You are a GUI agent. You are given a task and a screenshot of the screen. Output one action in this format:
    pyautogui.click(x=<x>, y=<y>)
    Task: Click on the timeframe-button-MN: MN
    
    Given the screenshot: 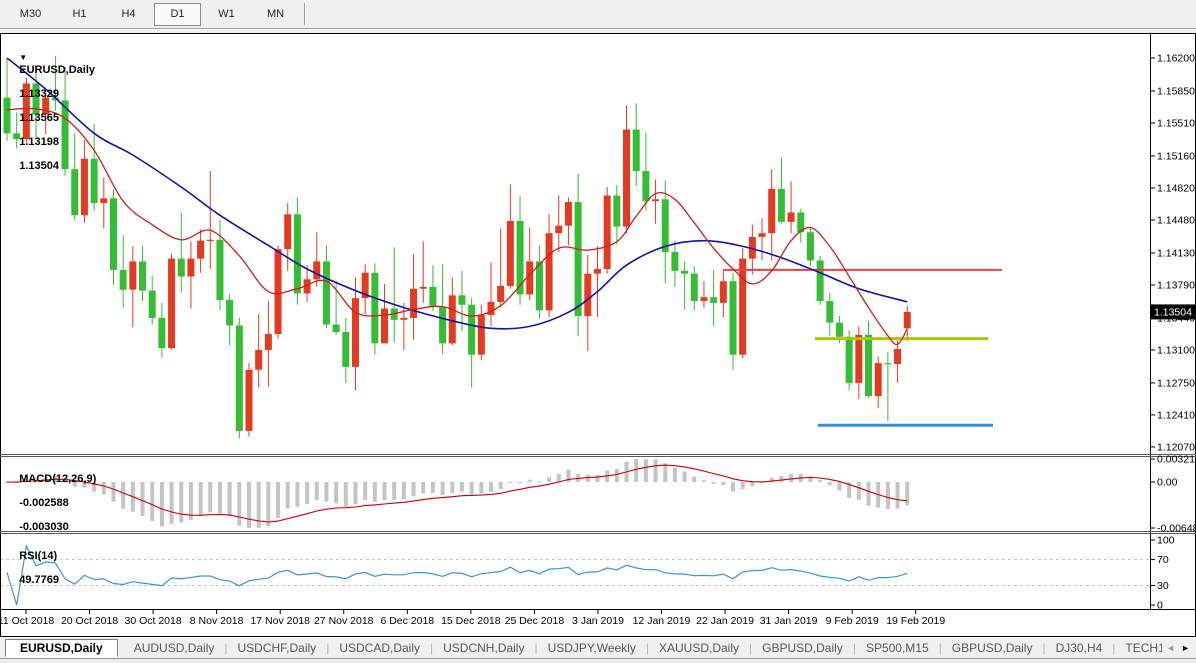 What is the action you would take?
    pyautogui.click(x=275, y=14)
    